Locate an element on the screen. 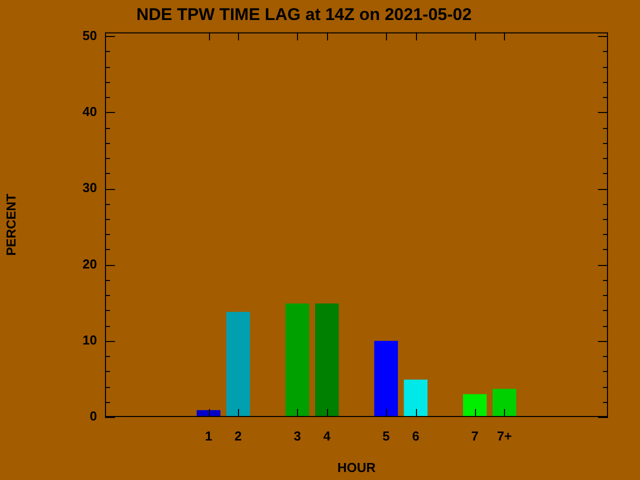  x-tick-label: 6 is located at coordinates (416, 436).